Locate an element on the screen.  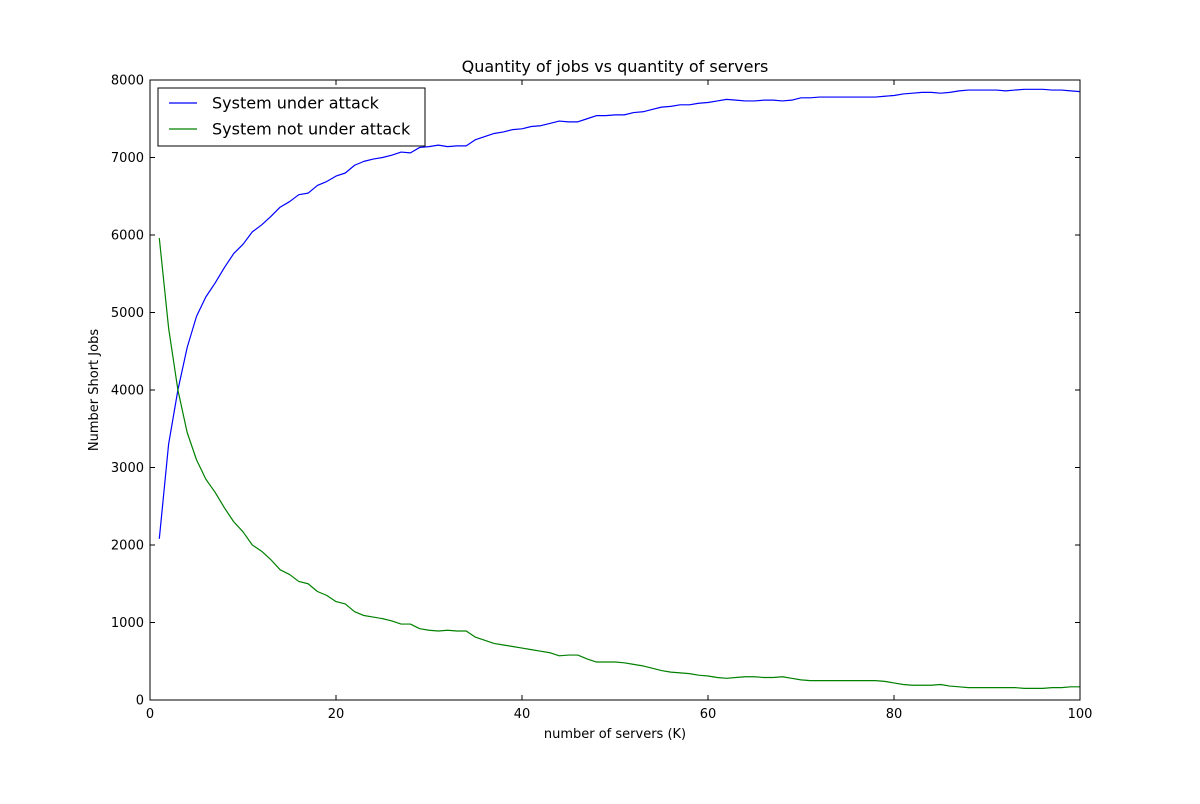
y-tick-label: 0 is located at coordinates (140, 701).